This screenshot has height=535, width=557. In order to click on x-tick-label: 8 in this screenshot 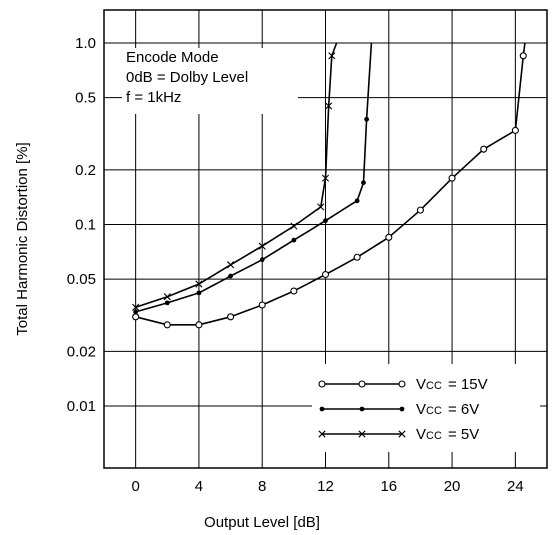, I will do `click(262, 486)`.